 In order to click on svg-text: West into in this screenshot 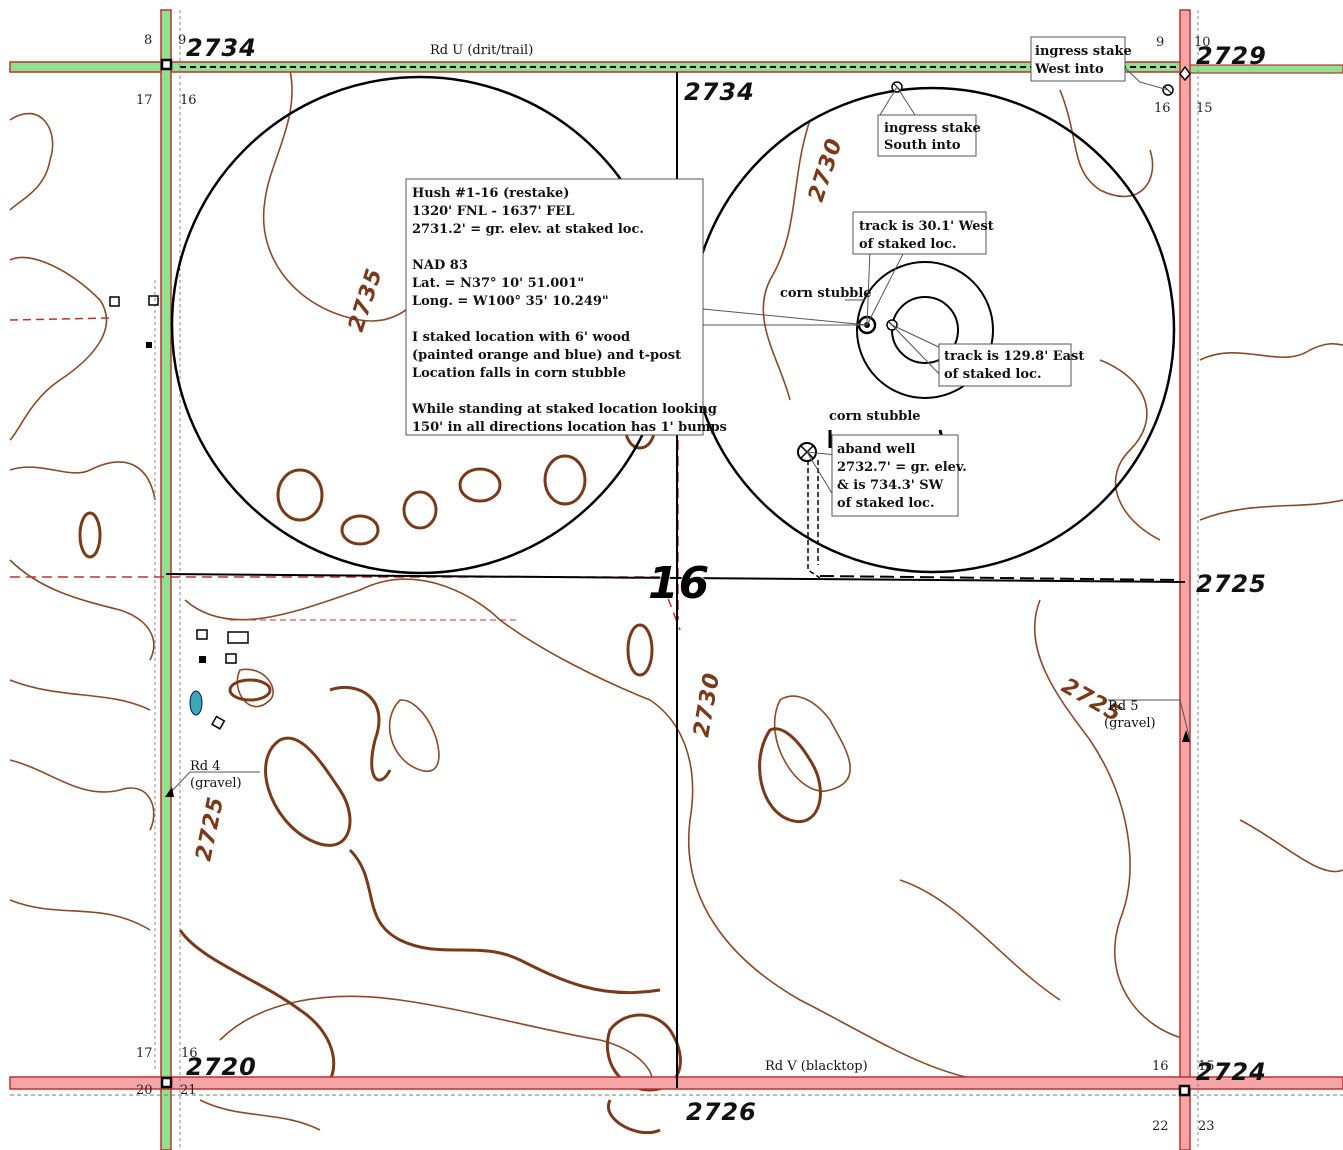, I will do `click(1069, 69)`.